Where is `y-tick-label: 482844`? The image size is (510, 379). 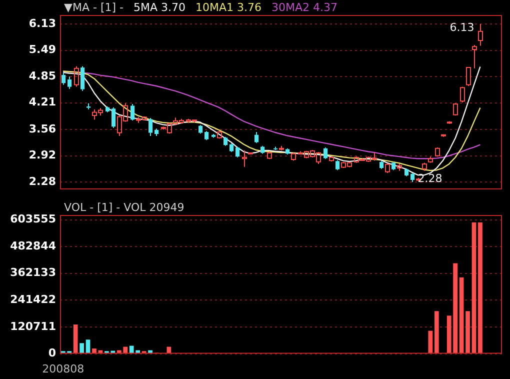 y-tick-label: 482844 is located at coordinates (33, 245).